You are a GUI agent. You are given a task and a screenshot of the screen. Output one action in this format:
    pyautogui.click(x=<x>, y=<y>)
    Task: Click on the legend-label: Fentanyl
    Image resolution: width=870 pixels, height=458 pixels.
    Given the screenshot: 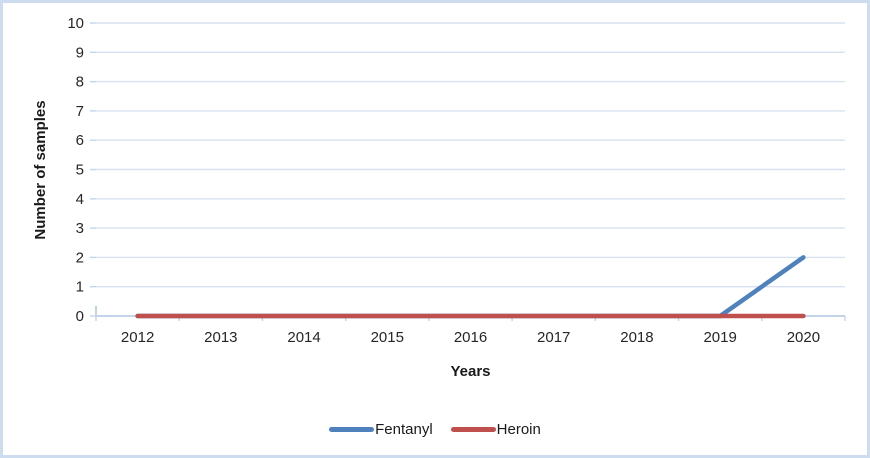 What is the action you would take?
    pyautogui.click(x=404, y=429)
    